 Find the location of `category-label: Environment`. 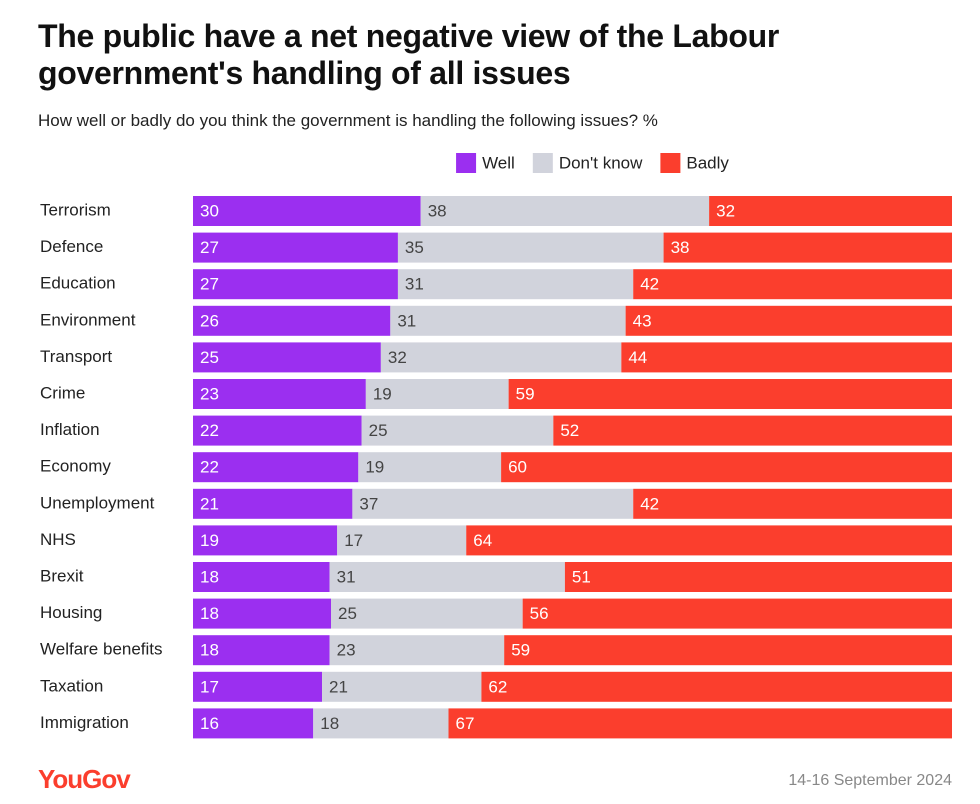

category-label: Environment is located at coordinates (88, 319).